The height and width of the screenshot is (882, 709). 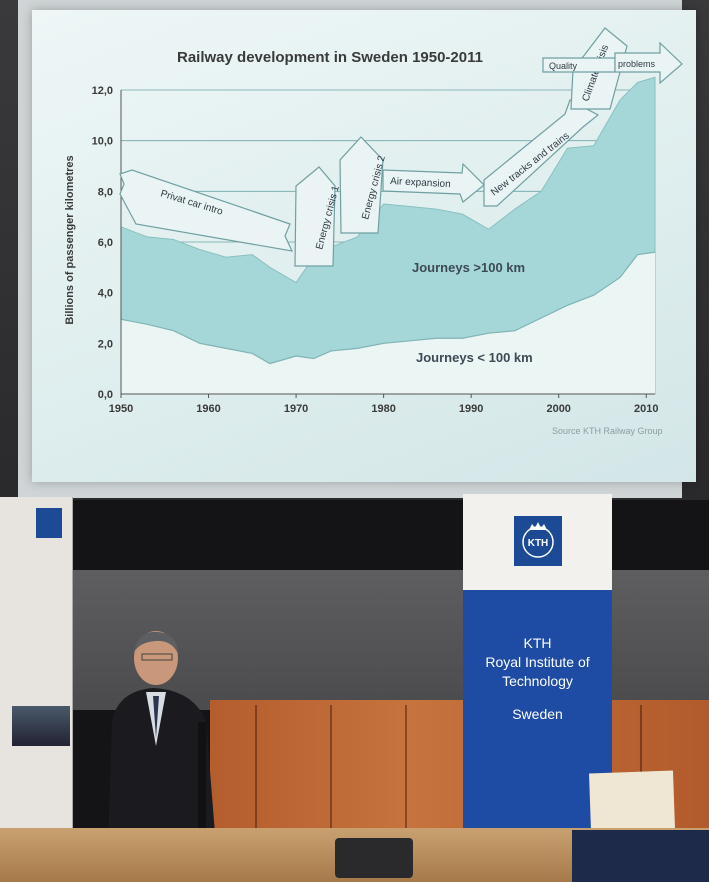 I want to click on y-tick-label: 4,0, so click(x=105, y=294).